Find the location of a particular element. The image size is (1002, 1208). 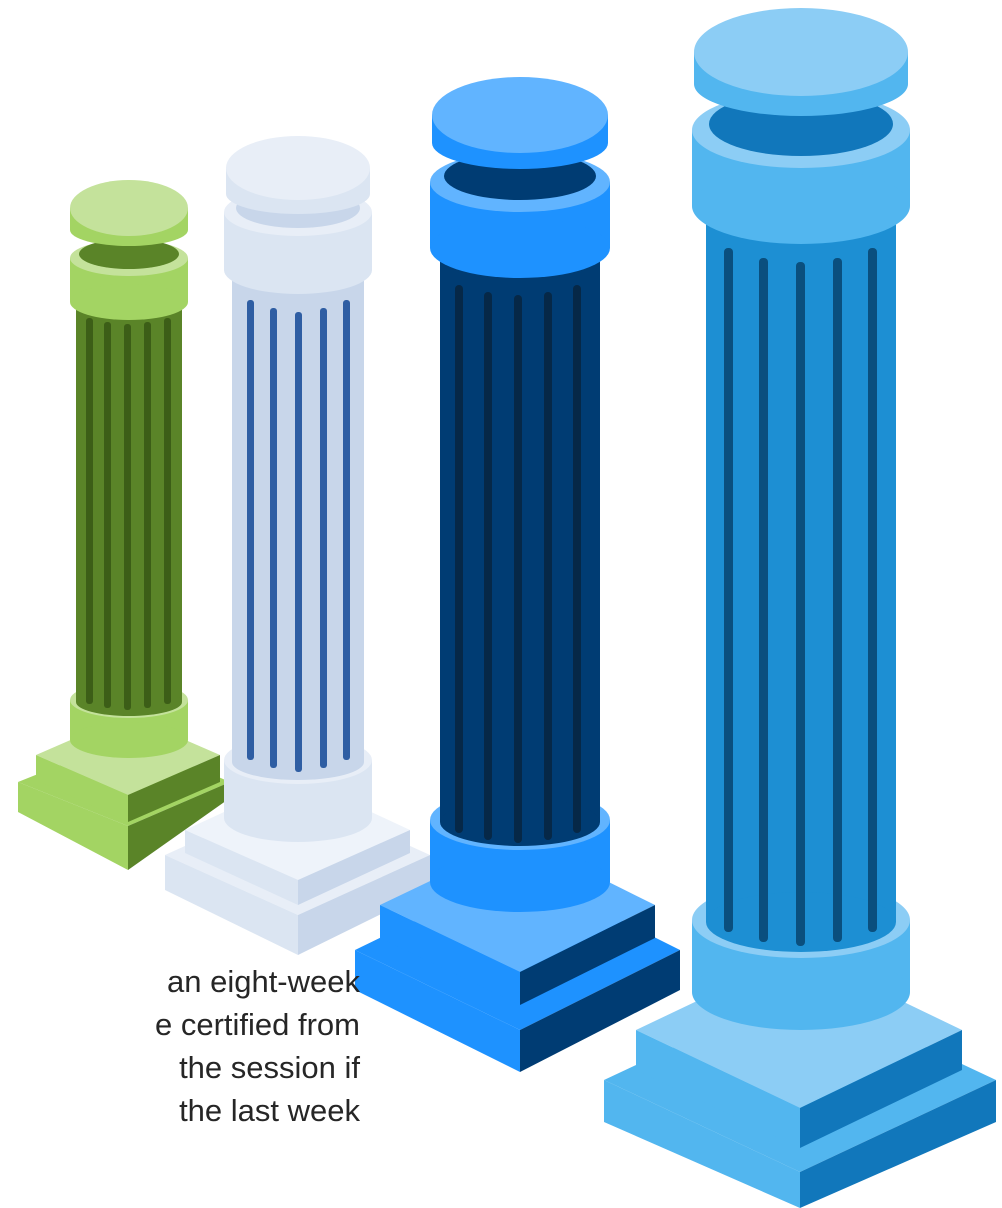

caption-line-1: an eight-week is located at coordinates (263, 981).